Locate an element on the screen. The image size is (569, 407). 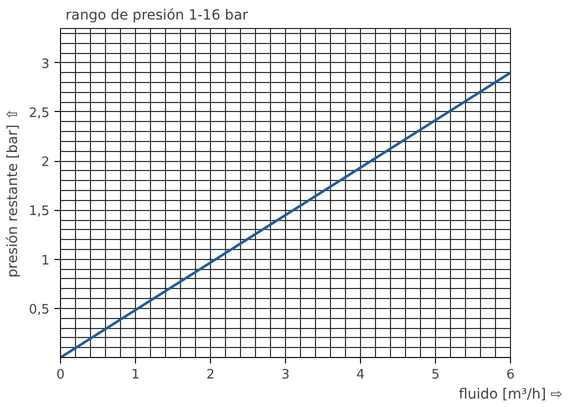
y-tick-label: 0,5 is located at coordinates (39, 310).